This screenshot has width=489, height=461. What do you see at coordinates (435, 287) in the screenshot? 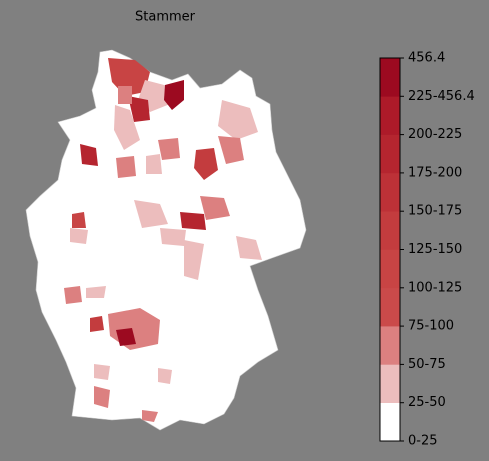
I see `colorbar-tick-label: 100-125` at bounding box center [435, 287].